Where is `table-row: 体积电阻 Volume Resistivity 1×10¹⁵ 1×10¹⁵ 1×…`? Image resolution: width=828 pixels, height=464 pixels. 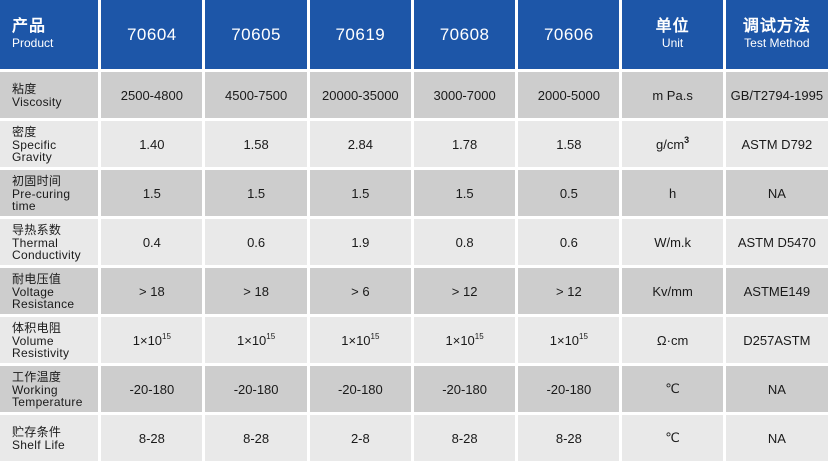 table-row: 体积电阻 Volume Resistivity 1×10¹⁵ 1×10¹⁵ 1×… is located at coordinates (414, 340).